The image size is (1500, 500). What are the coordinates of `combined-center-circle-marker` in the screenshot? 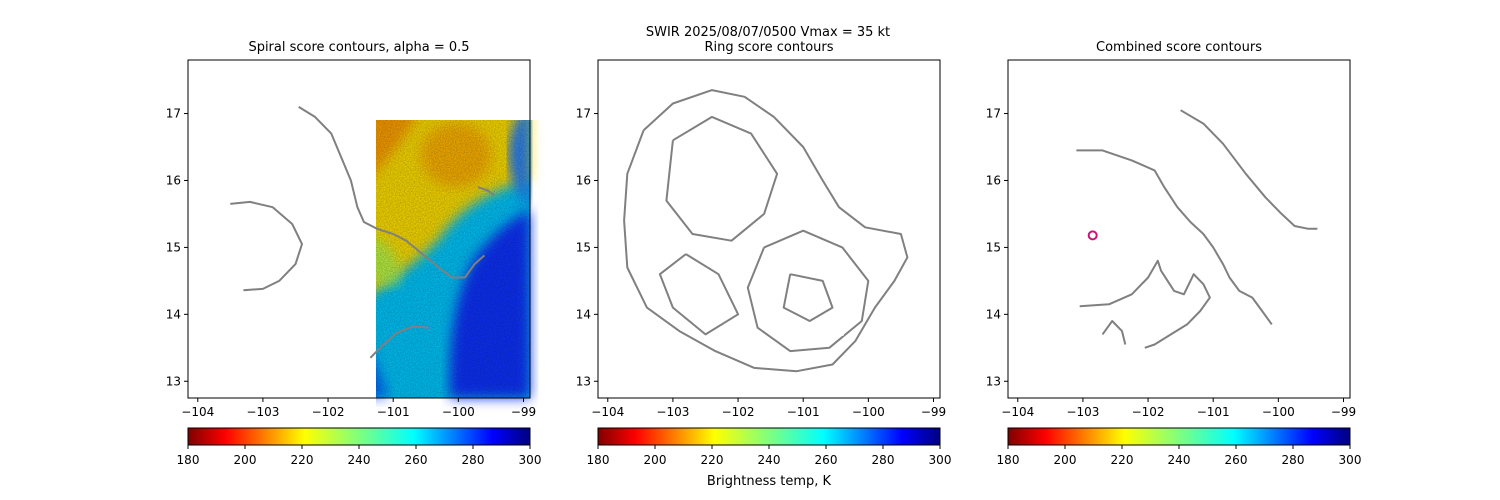 It's located at (1092, 235).